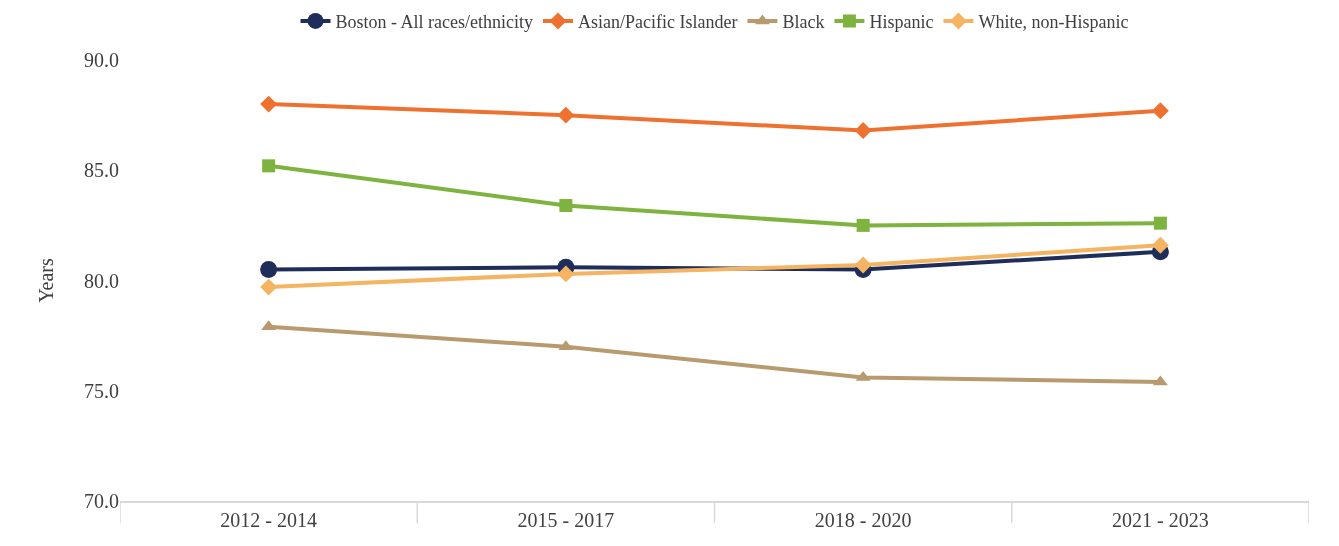 The width and height of the screenshot is (1339, 546). What do you see at coordinates (101, 170) in the screenshot?
I see `y-tick-label: 85.0` at bounding box center [101, 170].